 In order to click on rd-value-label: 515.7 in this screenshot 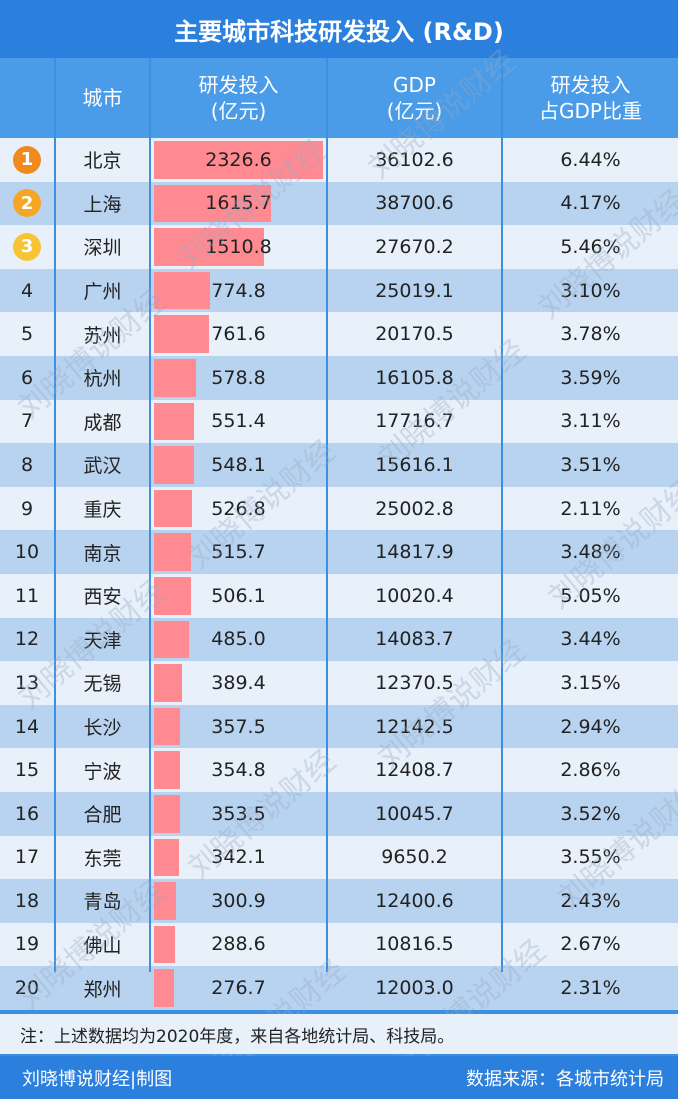, I will do `click(238, 552)`.